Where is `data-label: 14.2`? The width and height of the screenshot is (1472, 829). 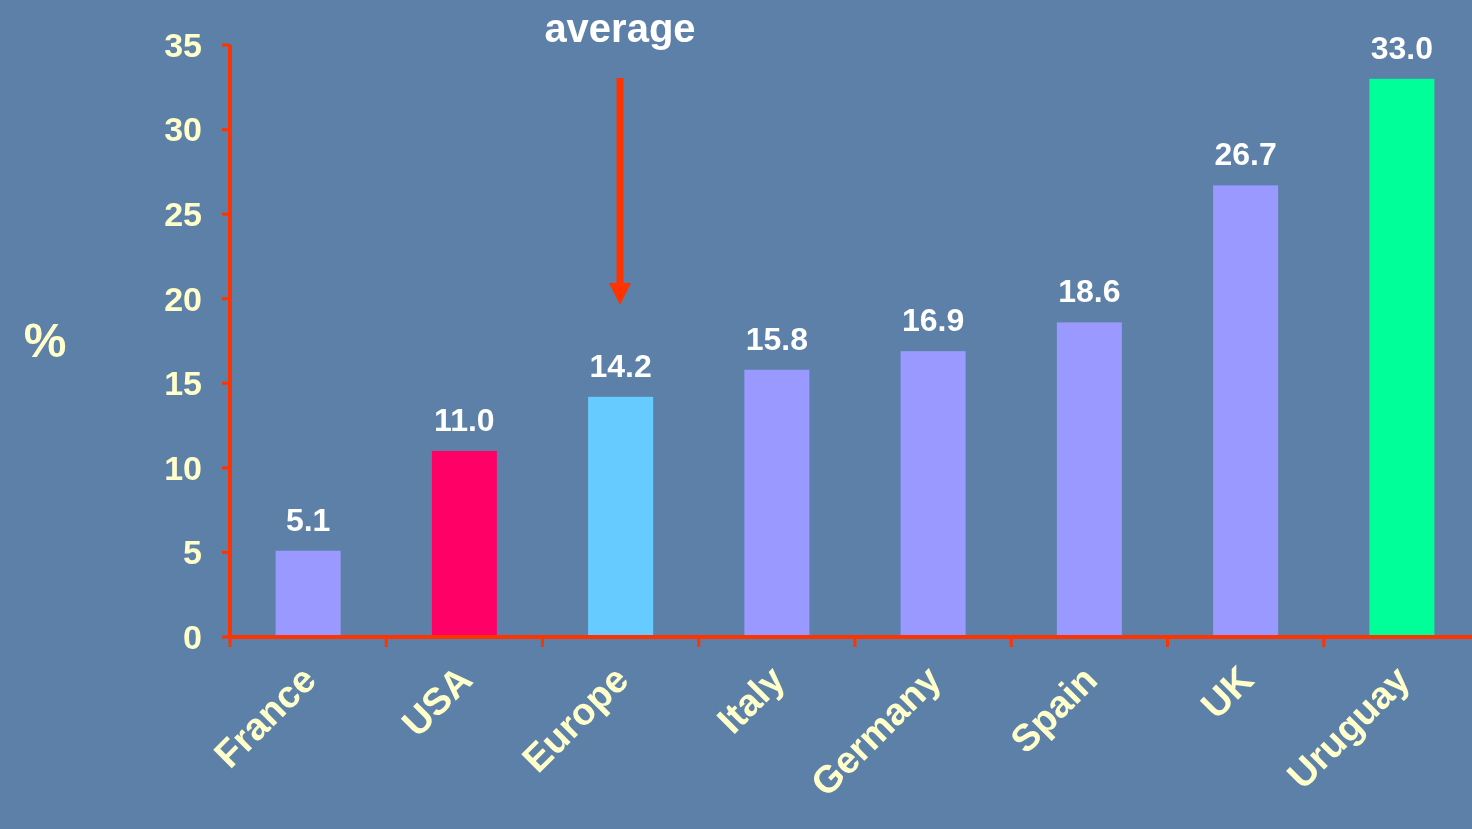
data-label: 14.2 is located at coordinates (620, 365).